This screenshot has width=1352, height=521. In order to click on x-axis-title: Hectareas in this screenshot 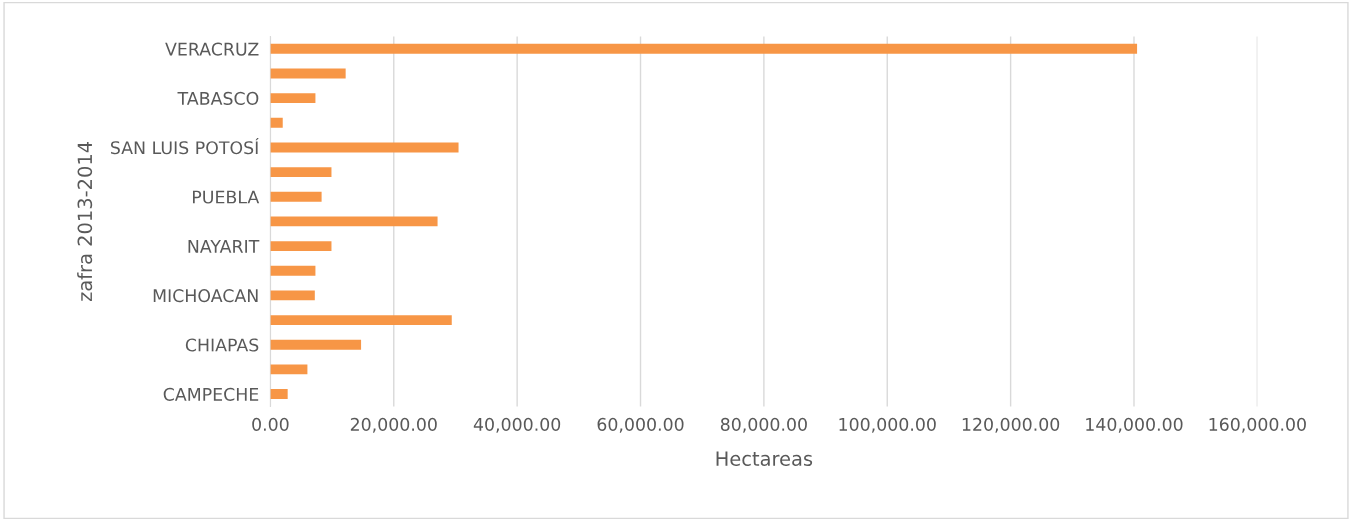, I will do `click(764, 459)`.